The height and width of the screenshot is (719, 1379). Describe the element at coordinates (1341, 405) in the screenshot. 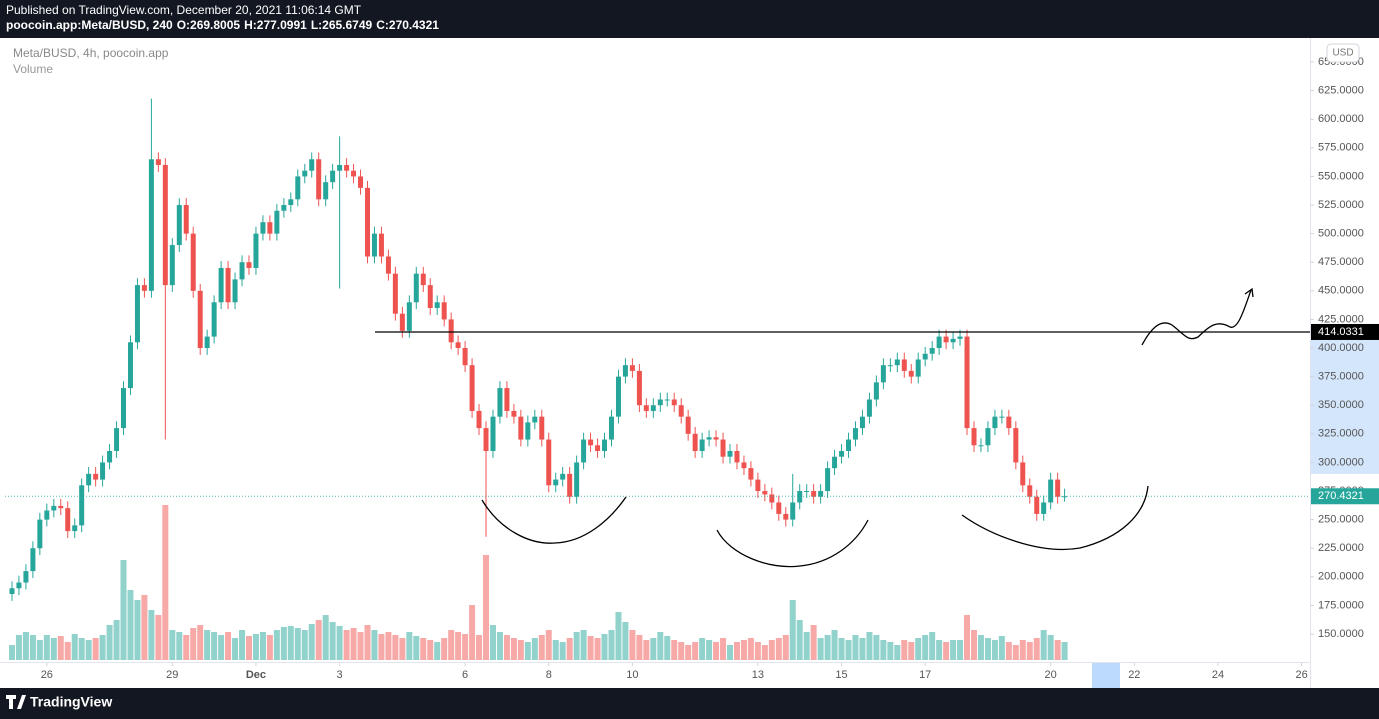

I see `y-tick-label: 350.0000` at that location.